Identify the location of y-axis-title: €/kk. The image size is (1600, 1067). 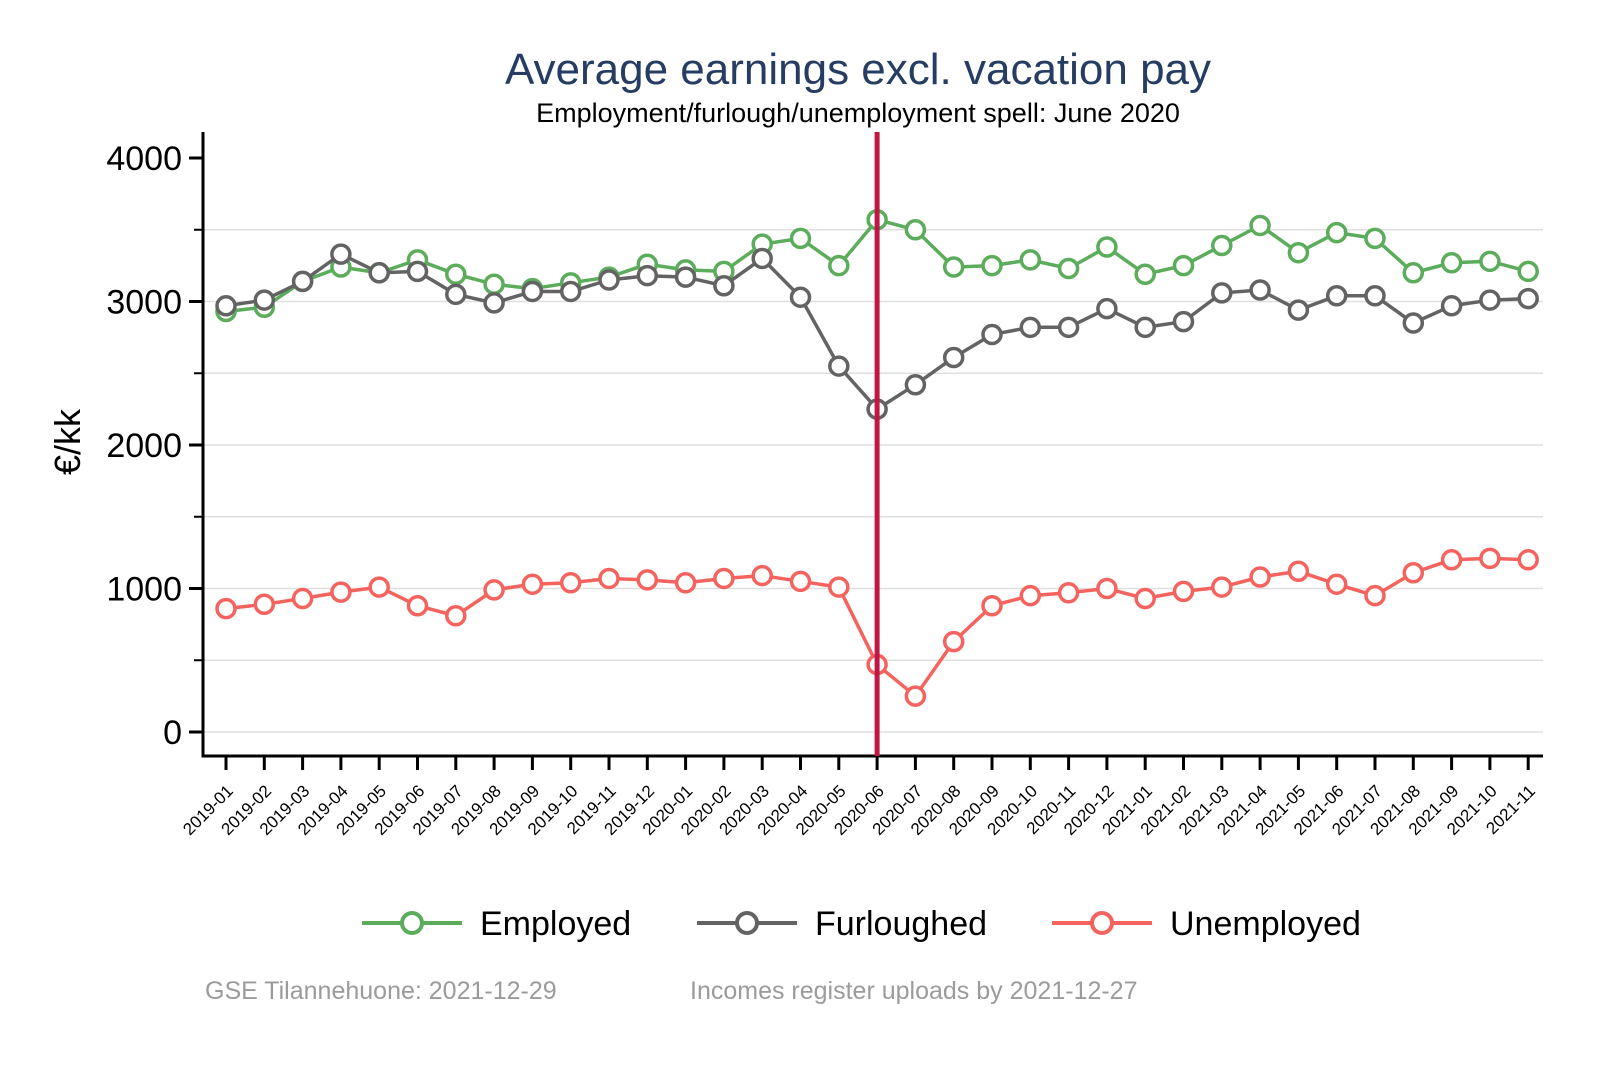
(67, 441).